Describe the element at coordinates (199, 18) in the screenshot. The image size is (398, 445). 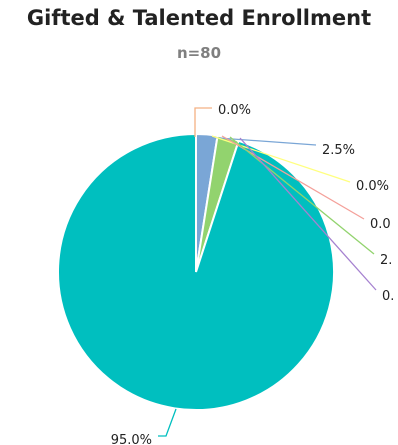
I see `chart-title: Gifted & Talented Enrollment` at that location.